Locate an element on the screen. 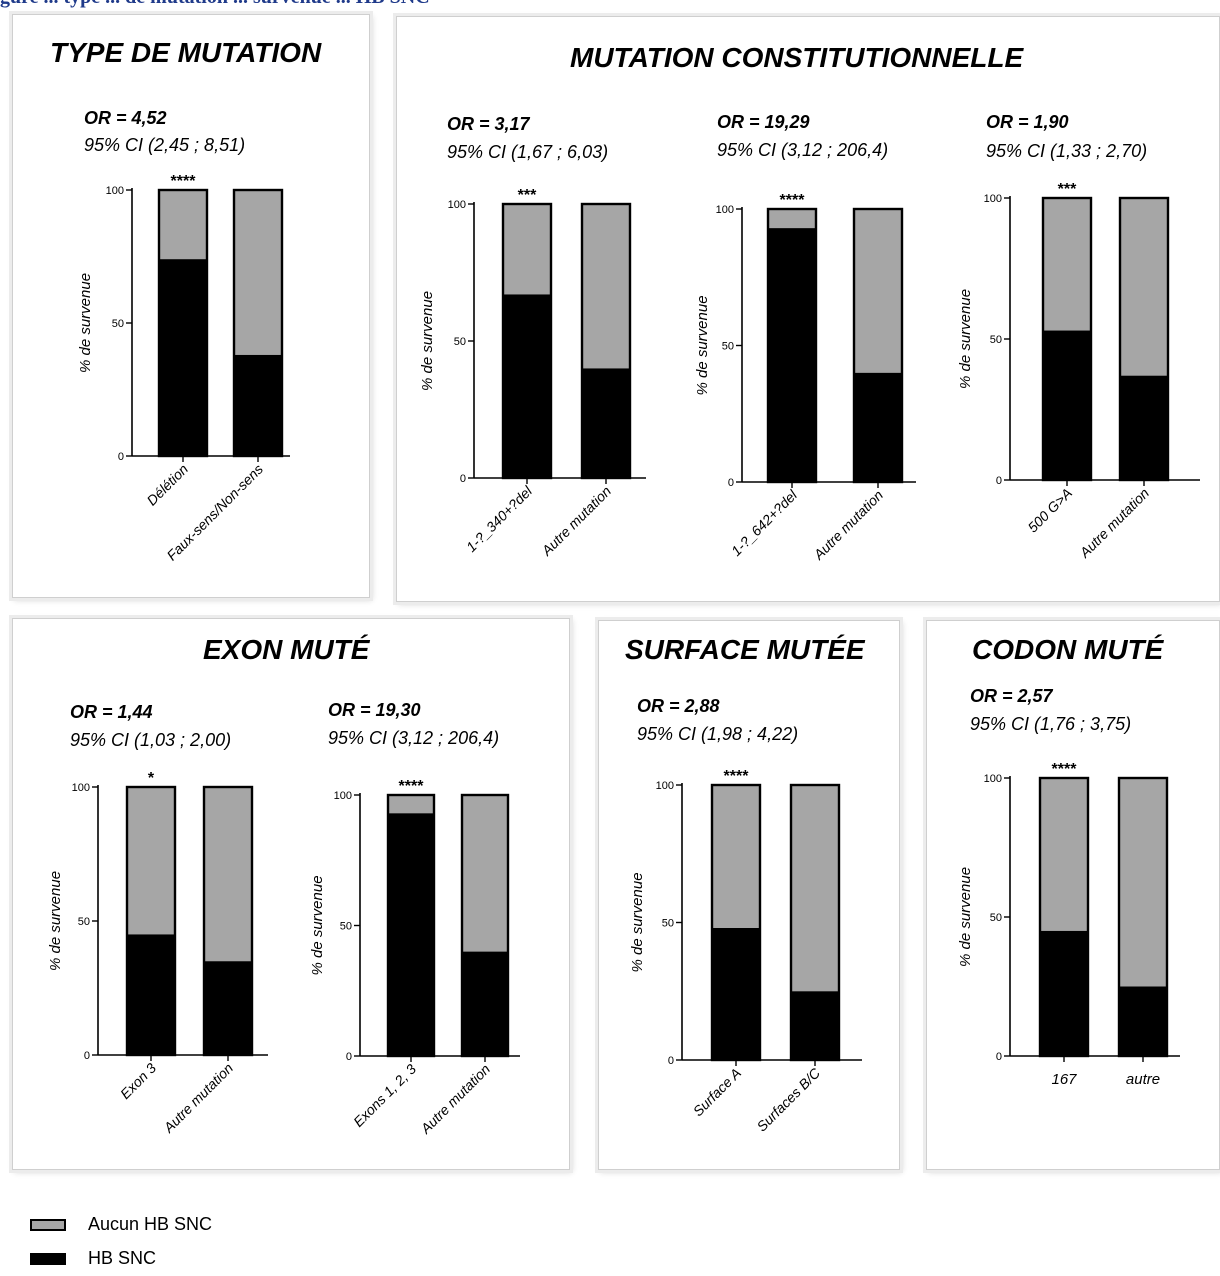 The height and width of the screenshot is (1276, 1220). x-tick-label: Exons 1, 2, 3 is located at coordinates (384, 1095).